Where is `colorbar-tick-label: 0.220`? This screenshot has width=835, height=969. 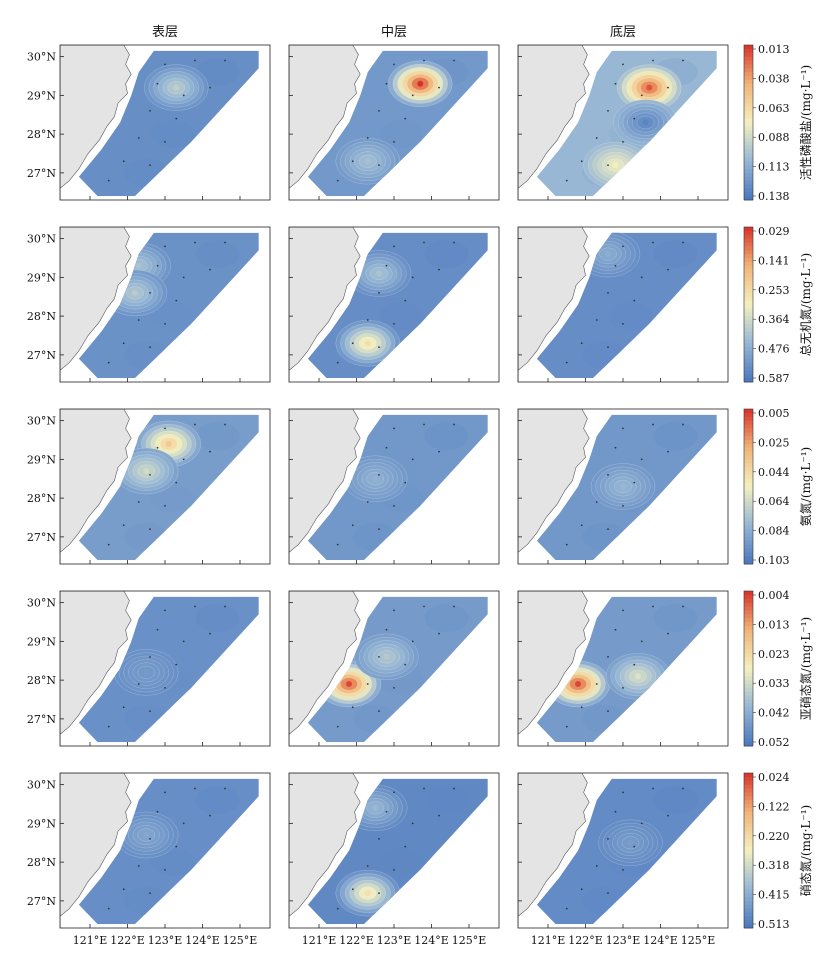
colorbar-tick-label: 0.220 is located at coordinates (774, 836).